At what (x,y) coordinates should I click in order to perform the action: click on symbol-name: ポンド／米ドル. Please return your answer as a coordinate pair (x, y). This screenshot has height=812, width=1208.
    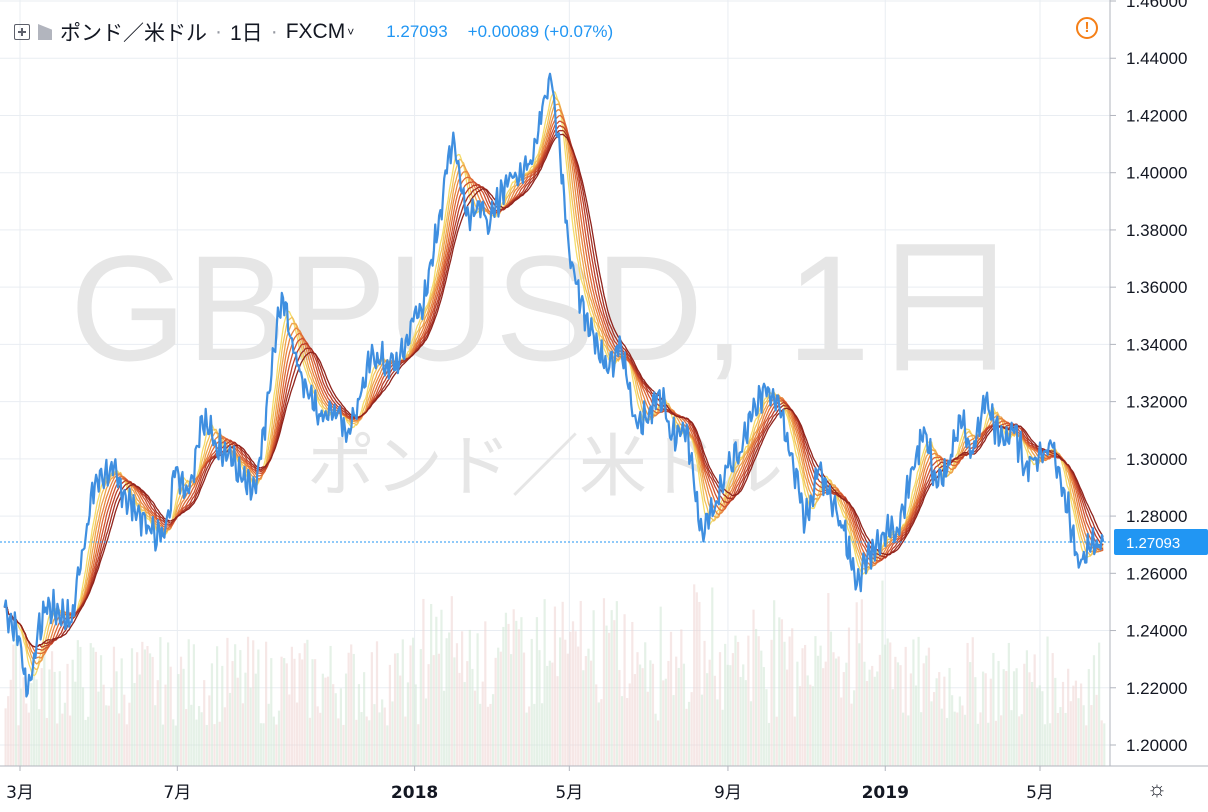
    Looking at the image, I should click on (133, 33).